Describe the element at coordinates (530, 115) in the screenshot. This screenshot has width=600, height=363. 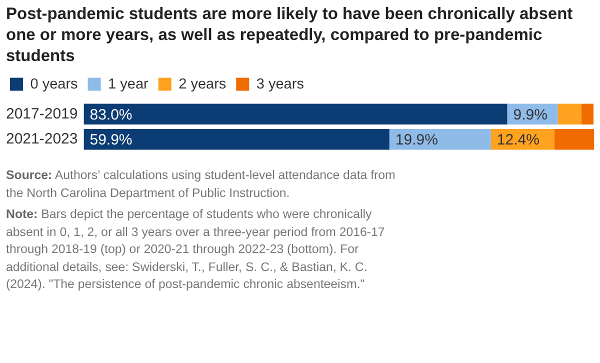
I see `data-label: 9.9%` at that location.